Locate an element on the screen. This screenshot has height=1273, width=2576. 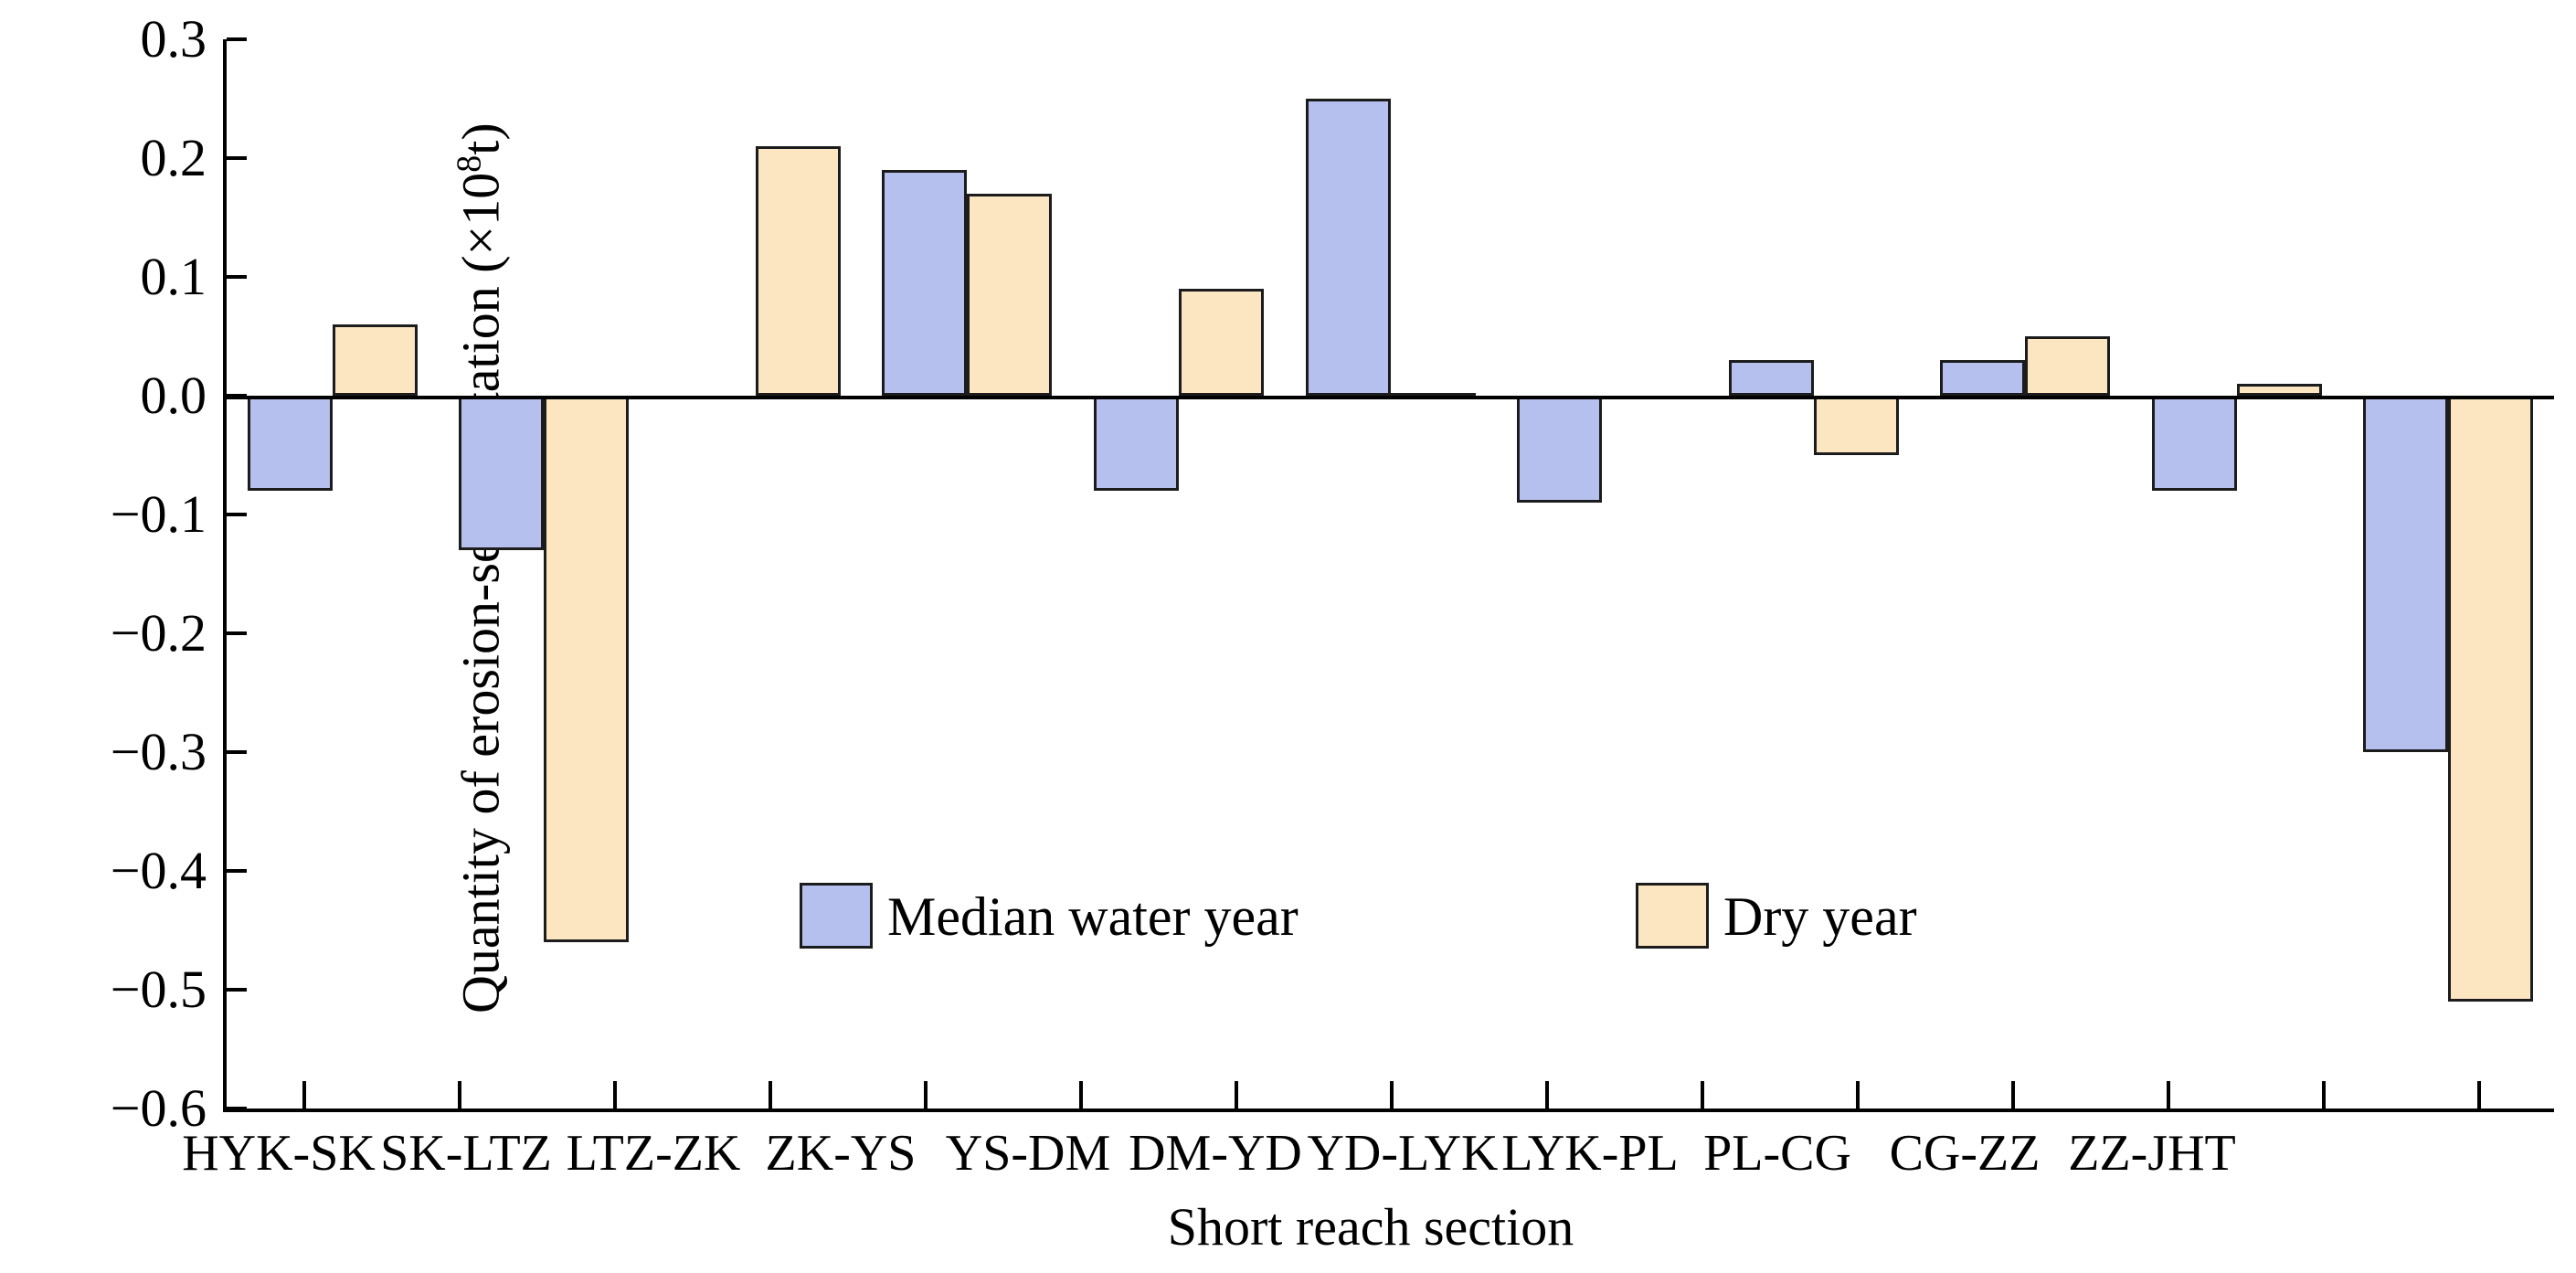
y-tick-label-−0.2: −0.2 is located at coordinates (158, 633).